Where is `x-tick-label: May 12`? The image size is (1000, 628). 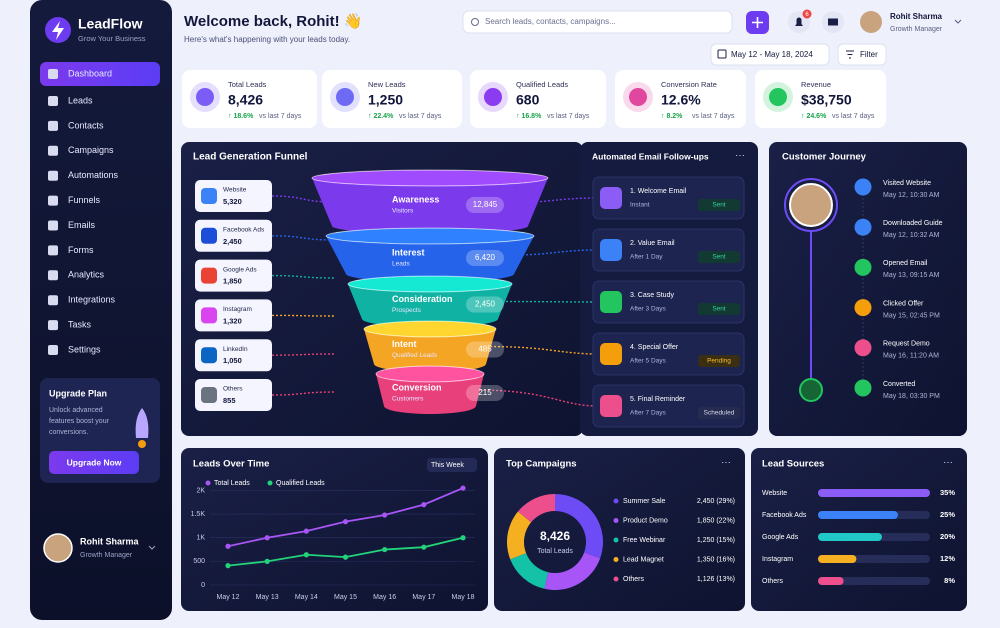
x-tick-label: May 12 is located at coordinates (228, 597).